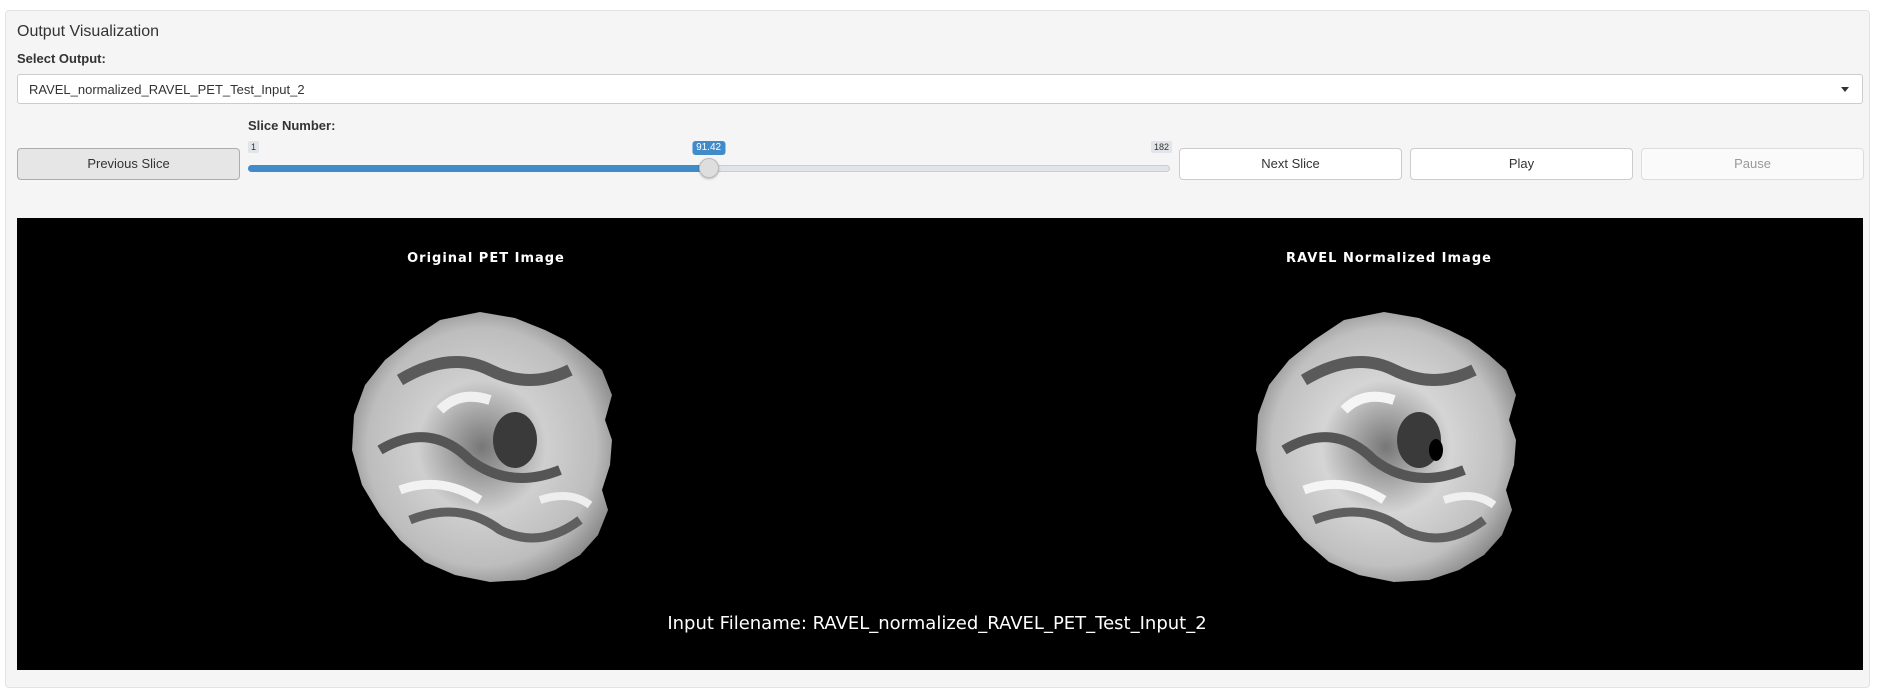 The height and width of the screenshot is (695, 1891). Describe the element at coordinates (1389, 258) in the screenshot. I see `normalized-image-title: RAVEL Normalized Image` at that location.